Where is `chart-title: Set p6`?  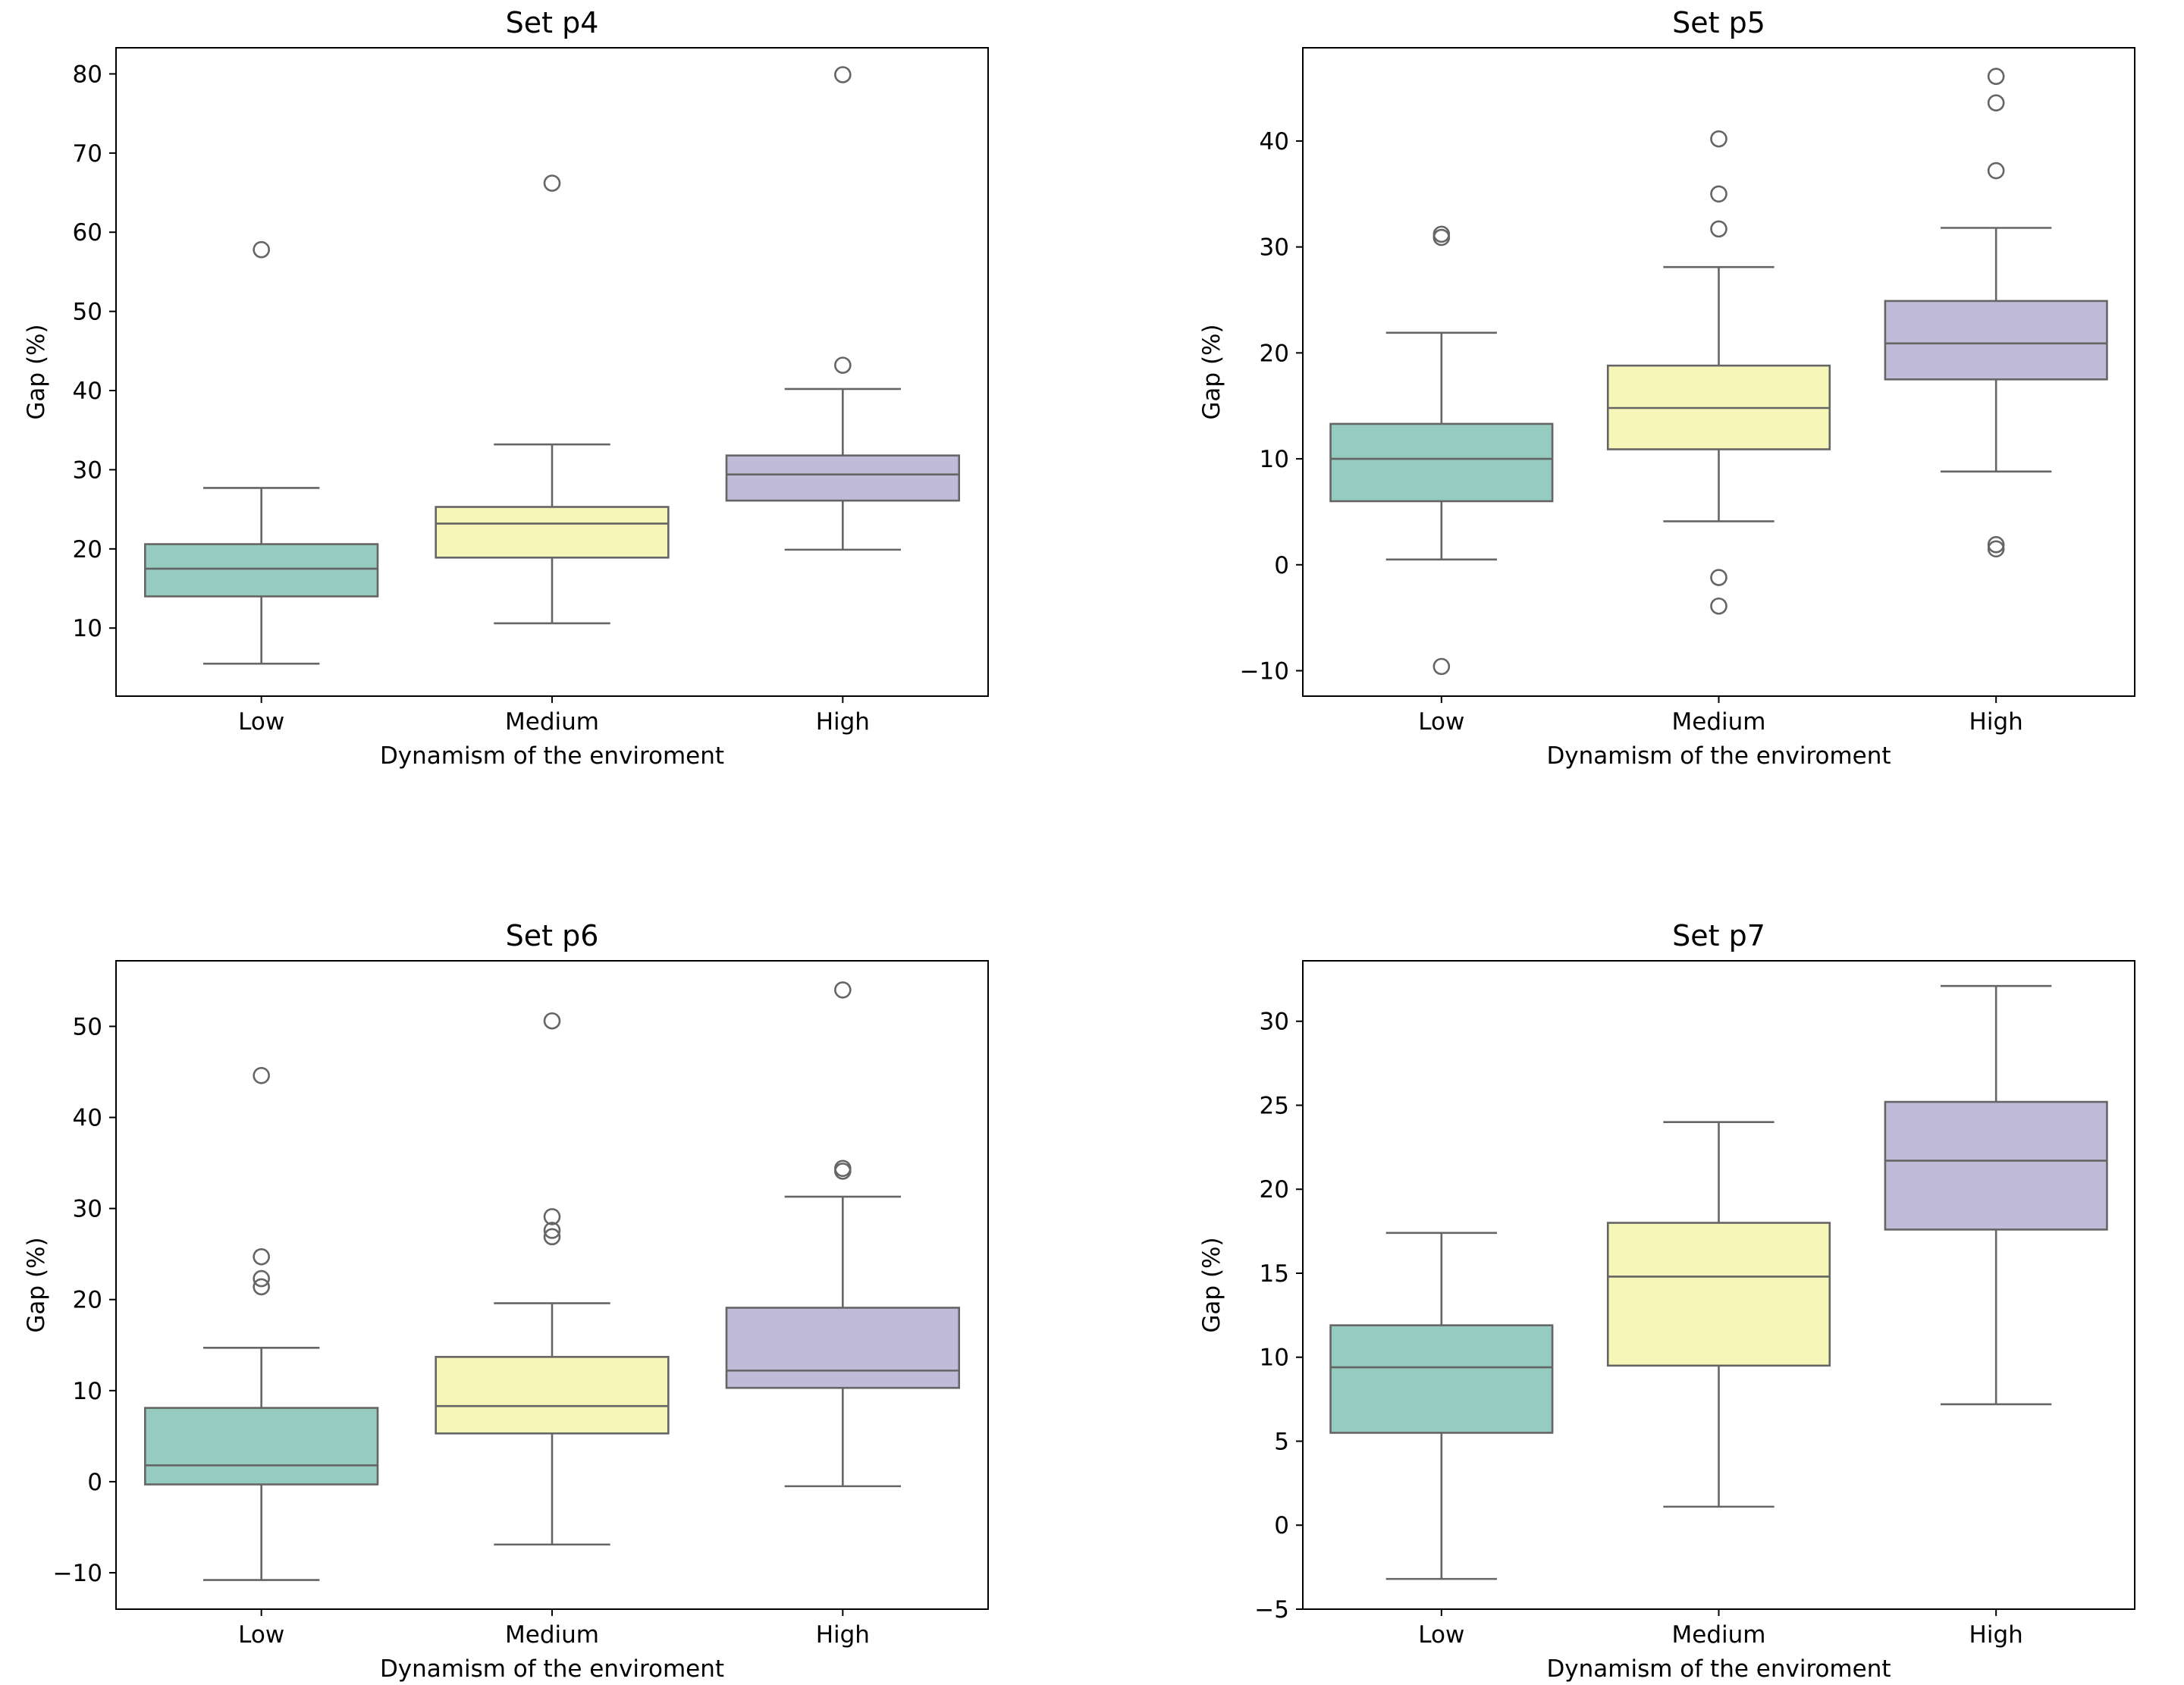
chart-title: Set p6 is located at coordinates (552, 936).